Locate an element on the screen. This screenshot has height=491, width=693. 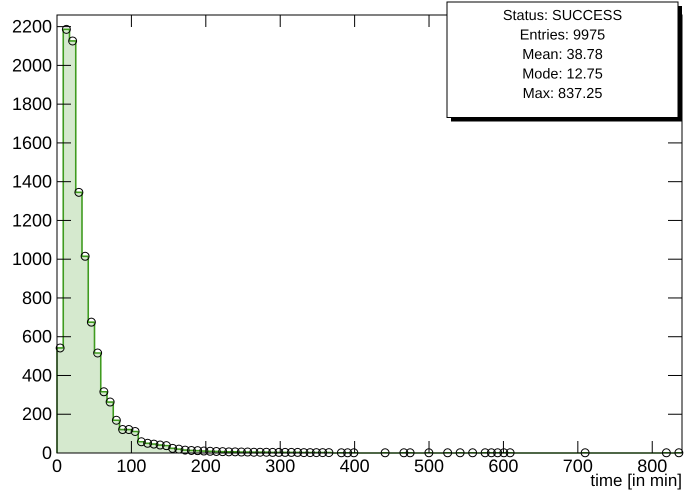
y-tick-label: 400 is located at coordinates (37, 375).